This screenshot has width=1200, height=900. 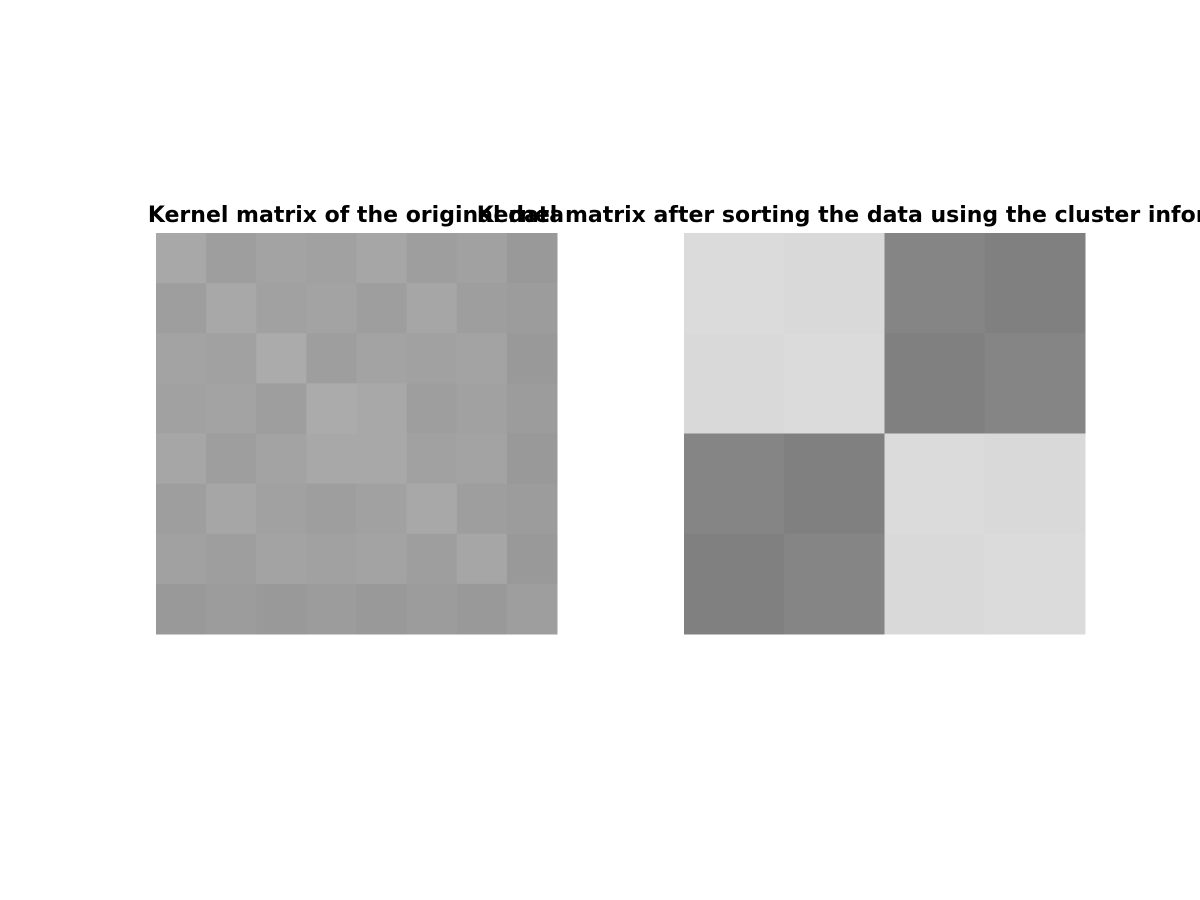 I want to click on chart-title: Kernel matrix of the original data, so click(x=356, y=215).